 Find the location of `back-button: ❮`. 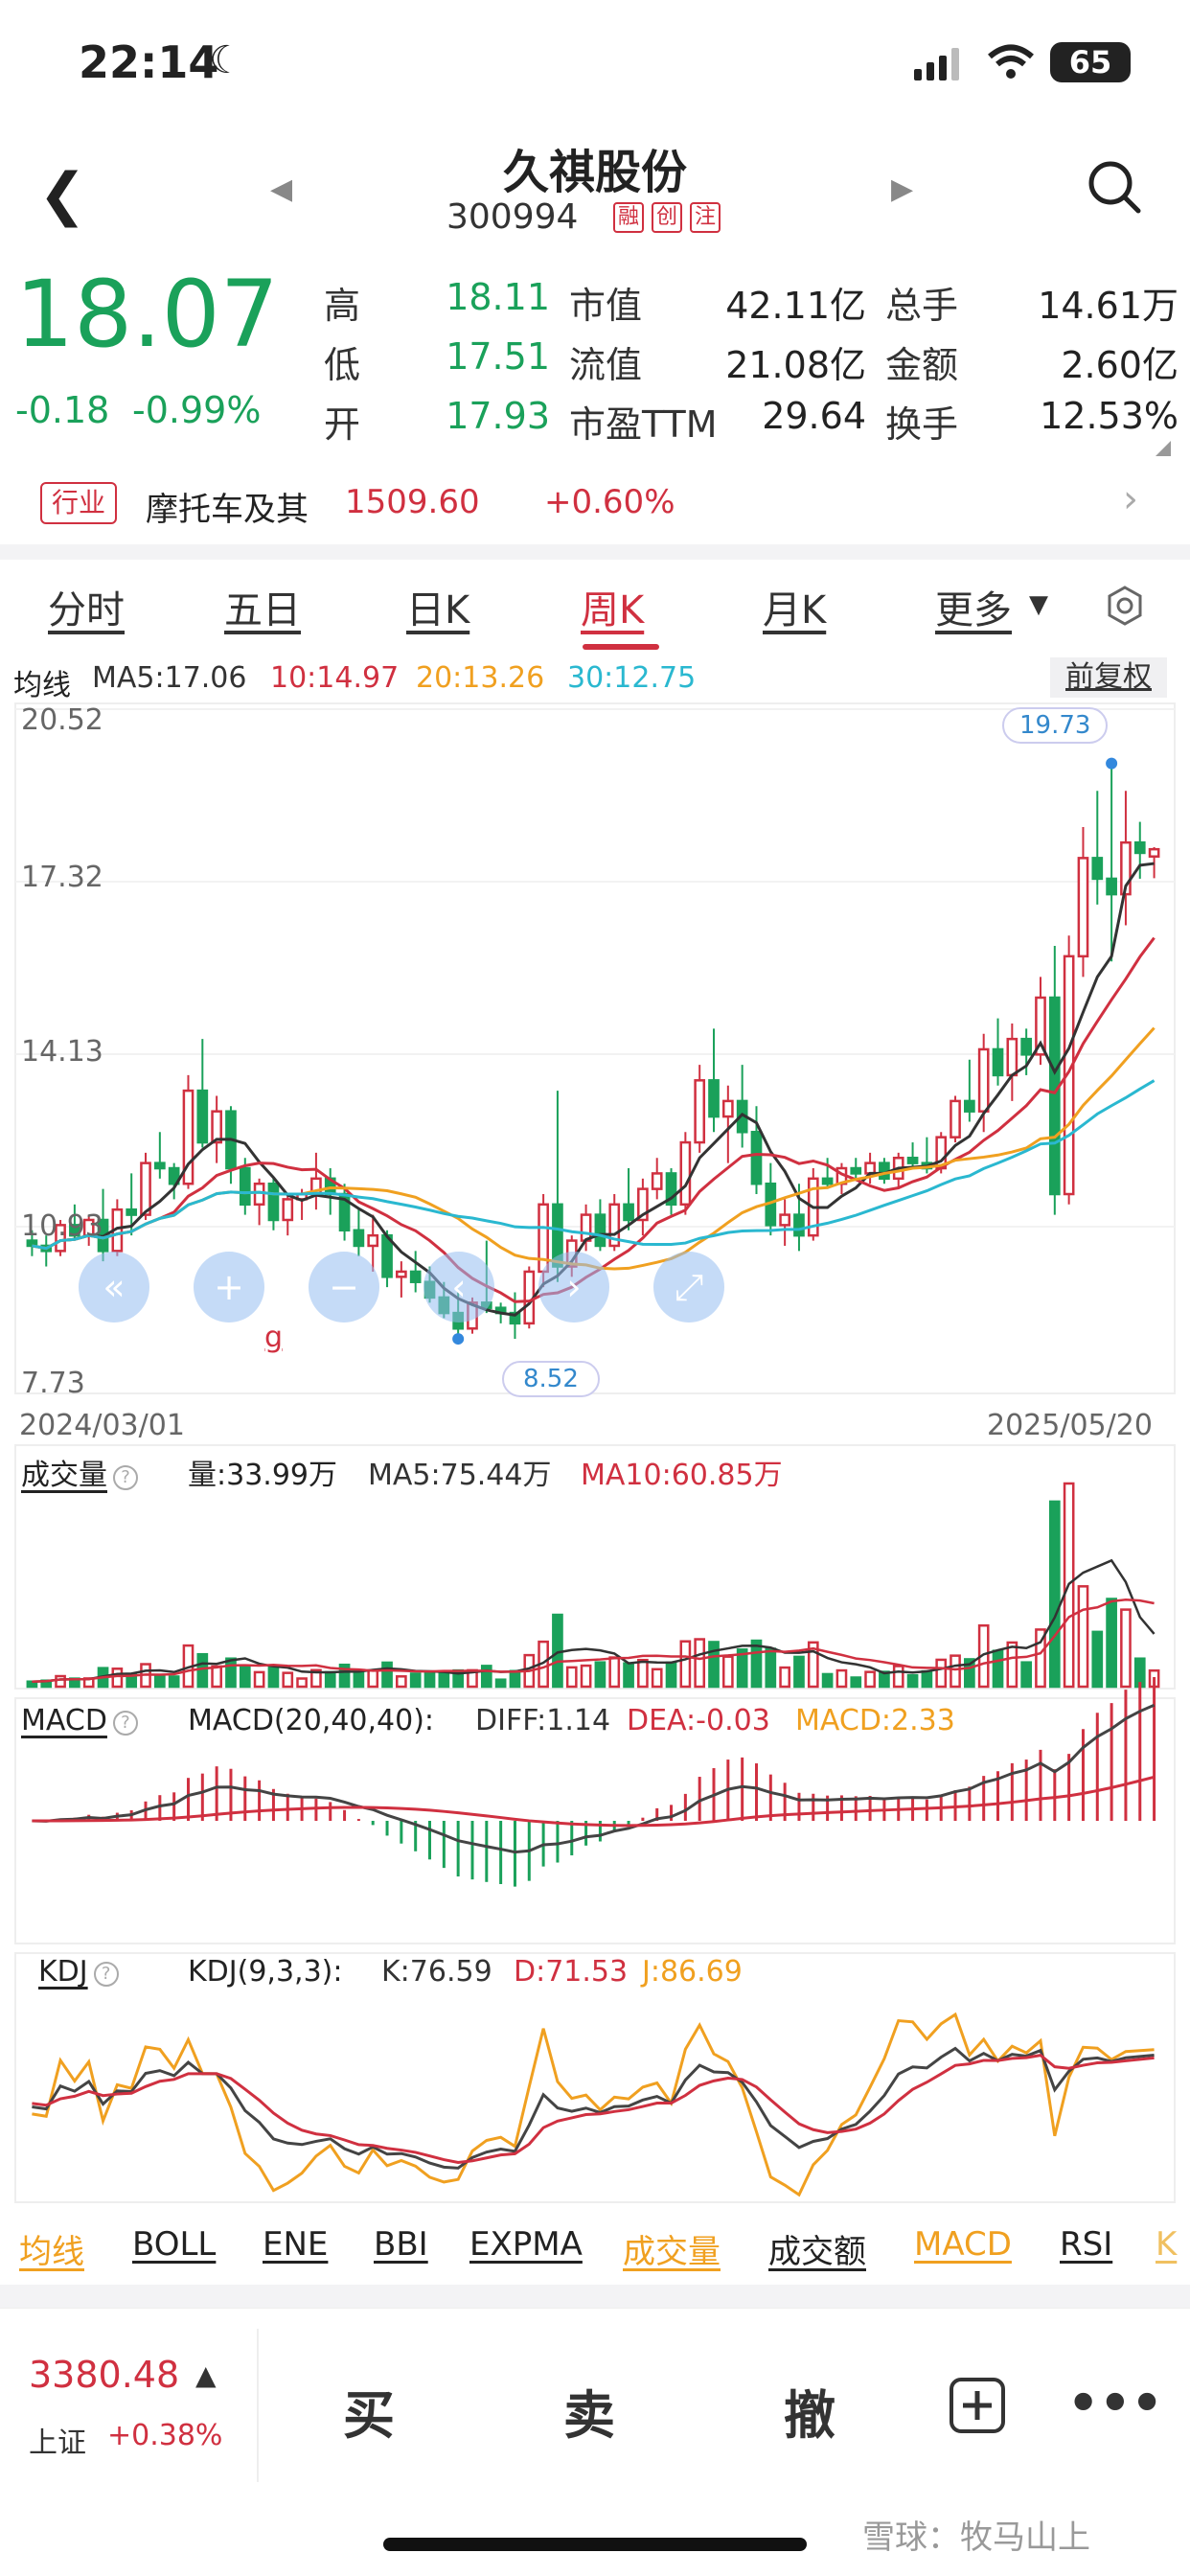

back-button: ❮ is located at coordinates (62, 194).